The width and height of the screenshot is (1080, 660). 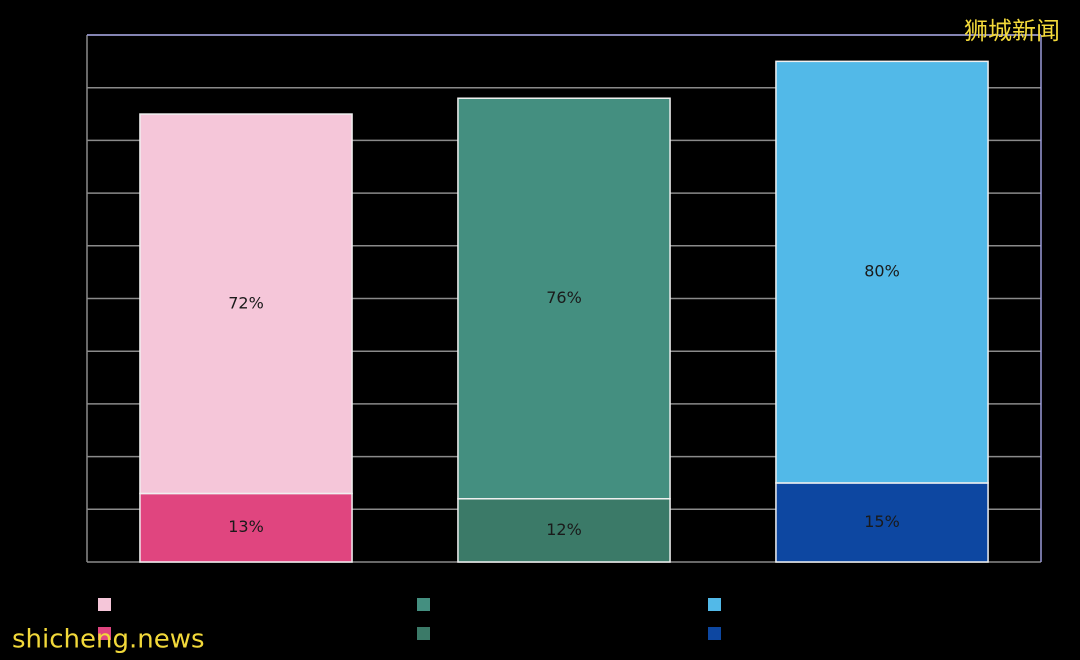 I want to click on watermark: shicheng.news, so click(x=108, y=640).